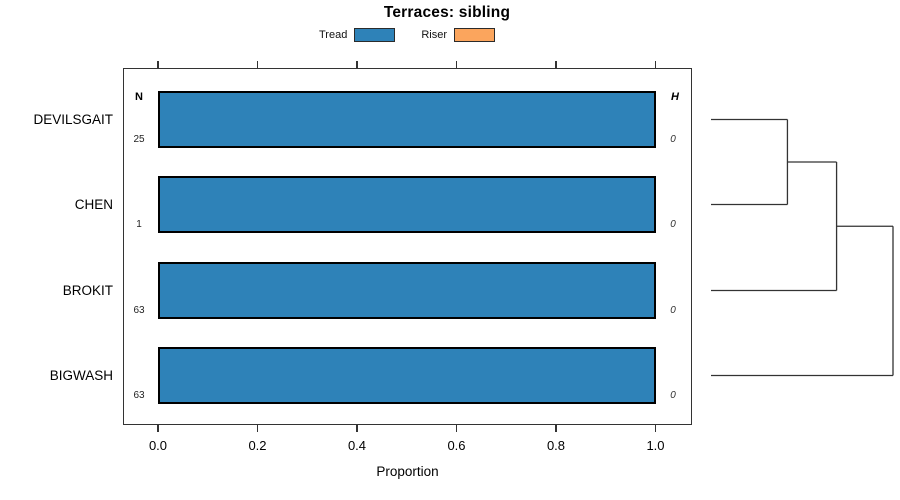 The height and width of the screenshot is (500, 900). Describe the element at coordinates (407, 35) in the screenshot. I see `legend: Tread Riser` at that location.